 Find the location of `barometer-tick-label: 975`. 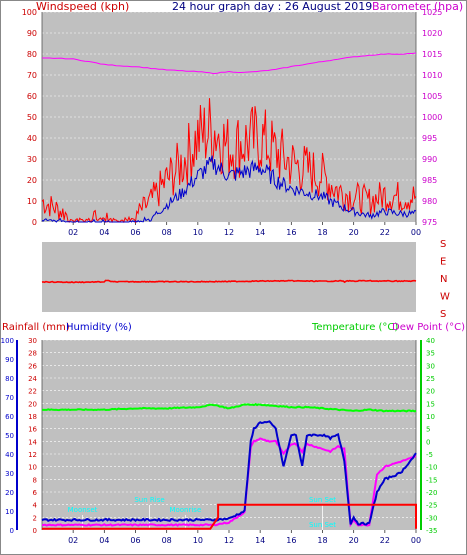

barometer-tick-label: 975 is located at coordinates (429, 222).